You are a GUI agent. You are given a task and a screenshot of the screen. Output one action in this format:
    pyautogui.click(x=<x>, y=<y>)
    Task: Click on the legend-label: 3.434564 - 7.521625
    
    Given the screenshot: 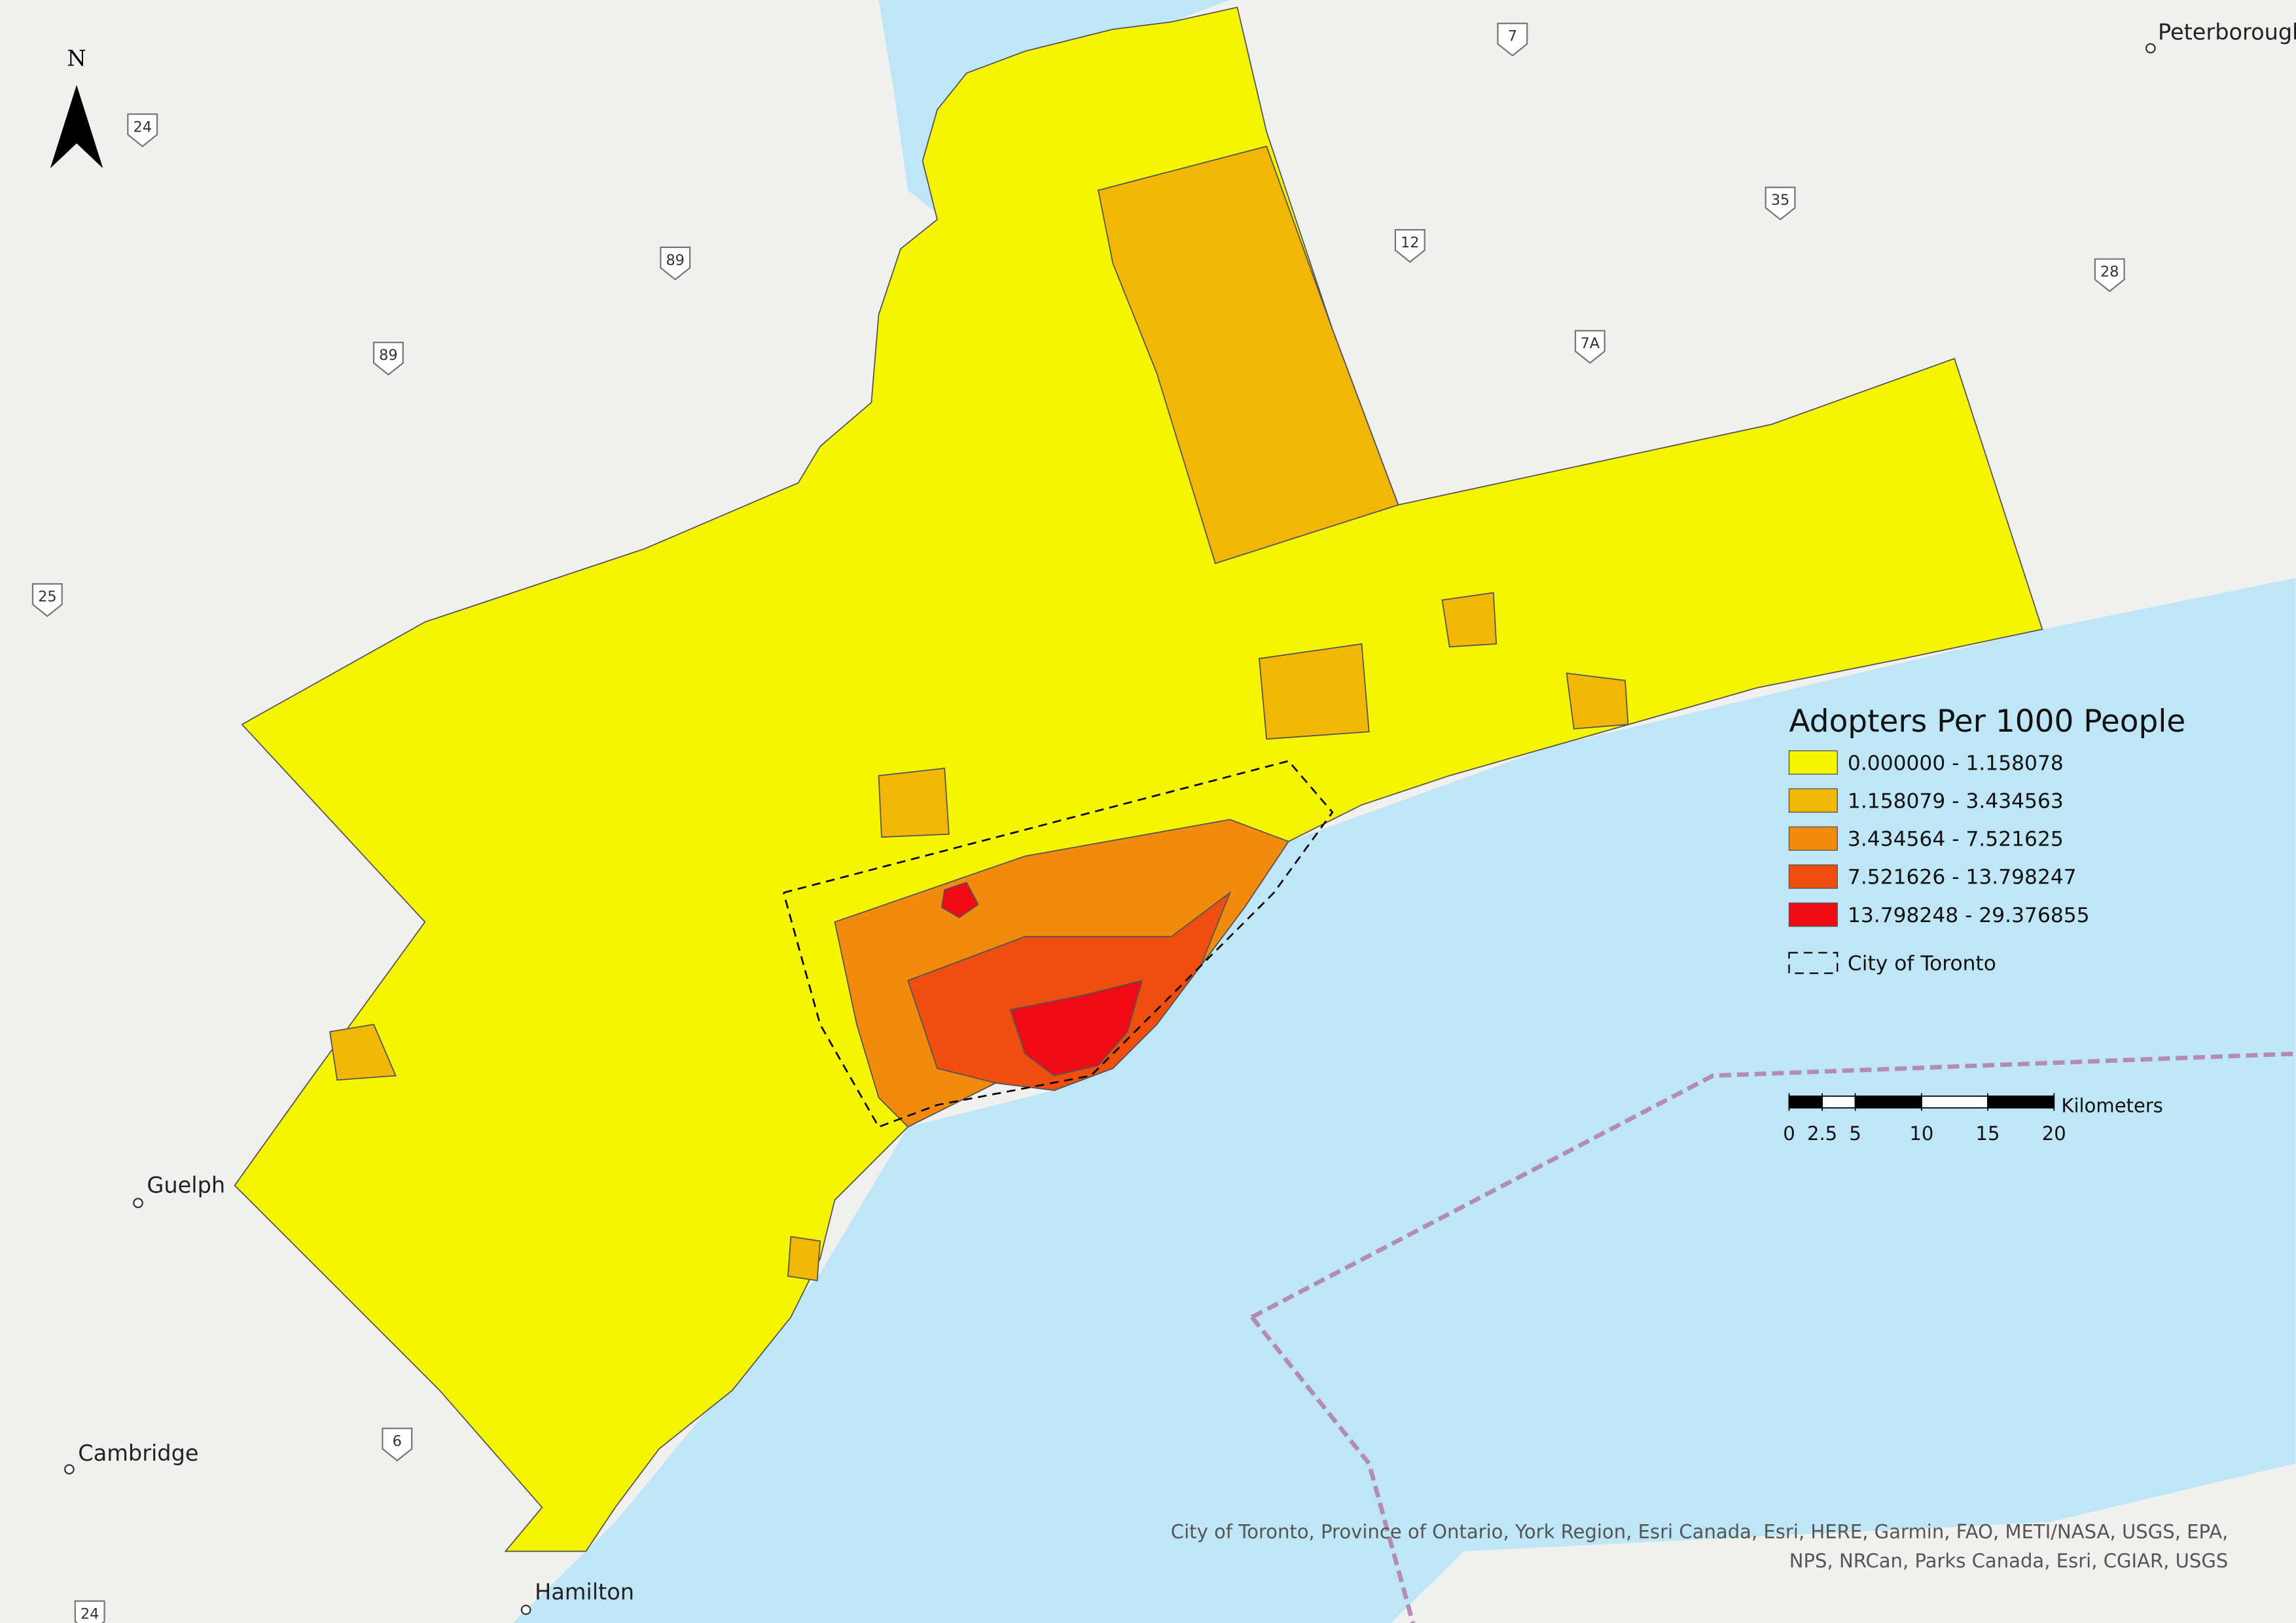 What is the action you would take?
    pyautogui.click(x=1956, y=840)
    